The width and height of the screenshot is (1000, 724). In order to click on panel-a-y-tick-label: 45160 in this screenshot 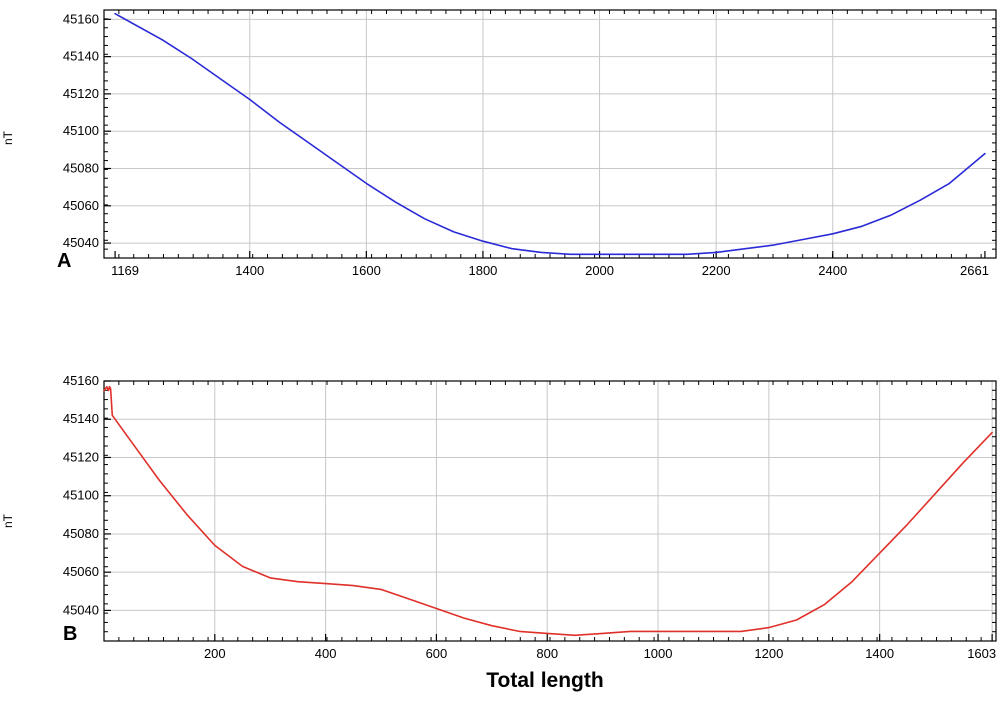, I will do `click(81, 18)`.